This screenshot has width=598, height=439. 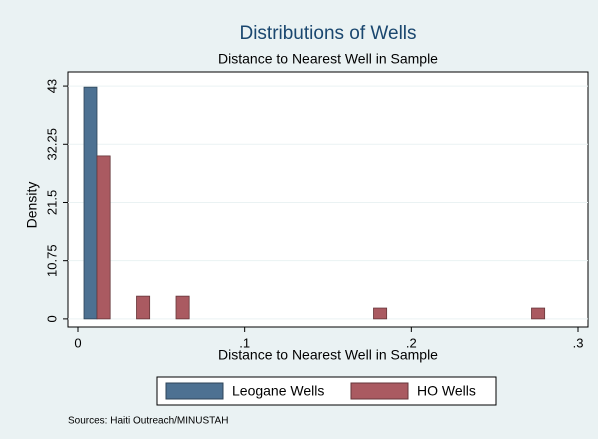 I want to click on chart-title: Distributions of Wells, so click(x=327, y=33).